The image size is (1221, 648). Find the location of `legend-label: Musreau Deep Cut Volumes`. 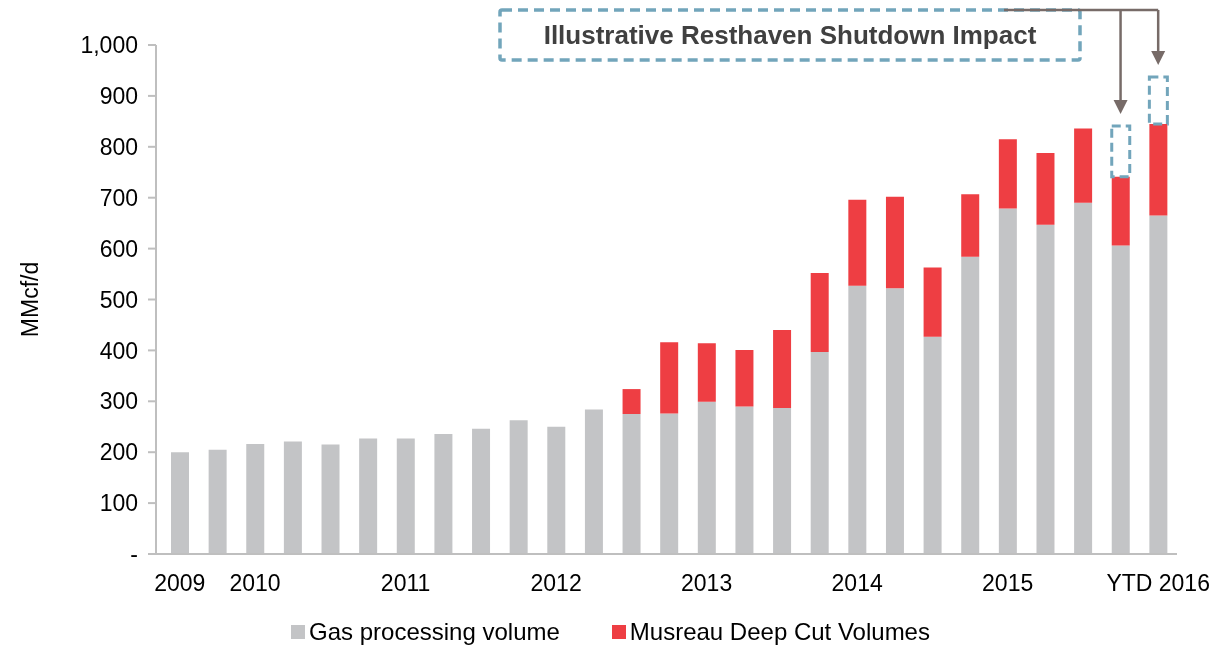

legend-label: Musreau Deep Cut Volumes is located at coordinates (779, 632).